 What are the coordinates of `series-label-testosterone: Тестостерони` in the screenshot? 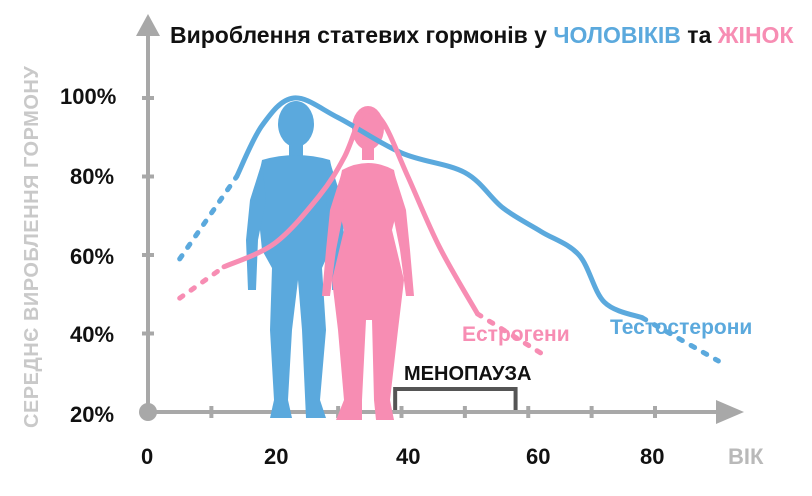 It's located at (681, 327).